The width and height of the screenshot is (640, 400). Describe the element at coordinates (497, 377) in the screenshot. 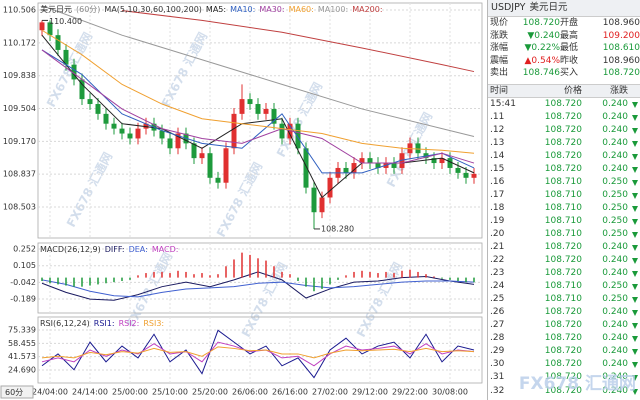

I see `trade-time: .31` at that location.